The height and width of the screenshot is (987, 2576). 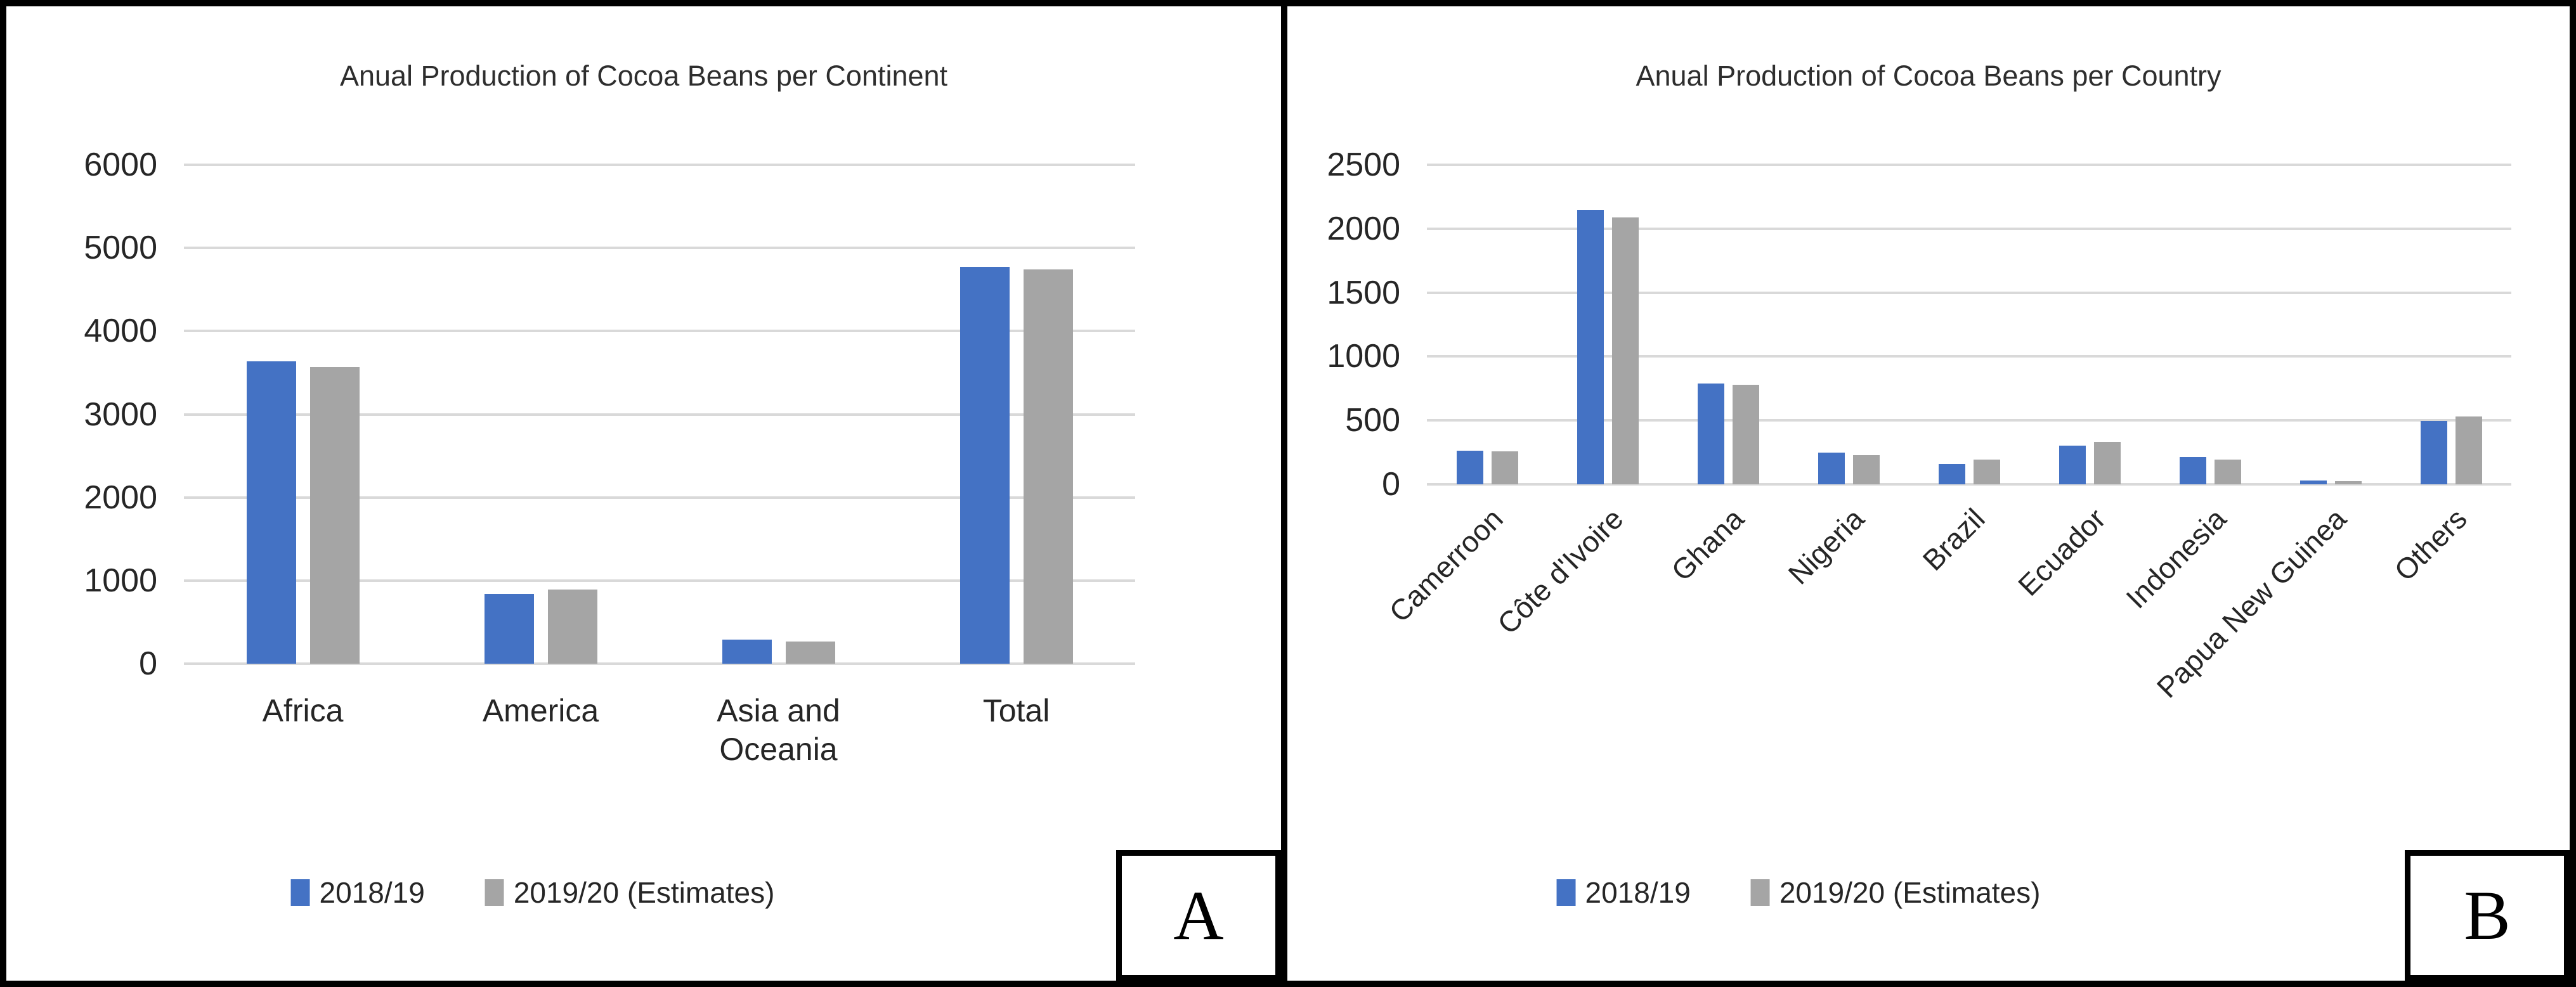 What do you see at coordinates (747, 652) in the screenshot?
I see `bar-2018/19-Asia and Oceania` at bounding box center [747, 652].